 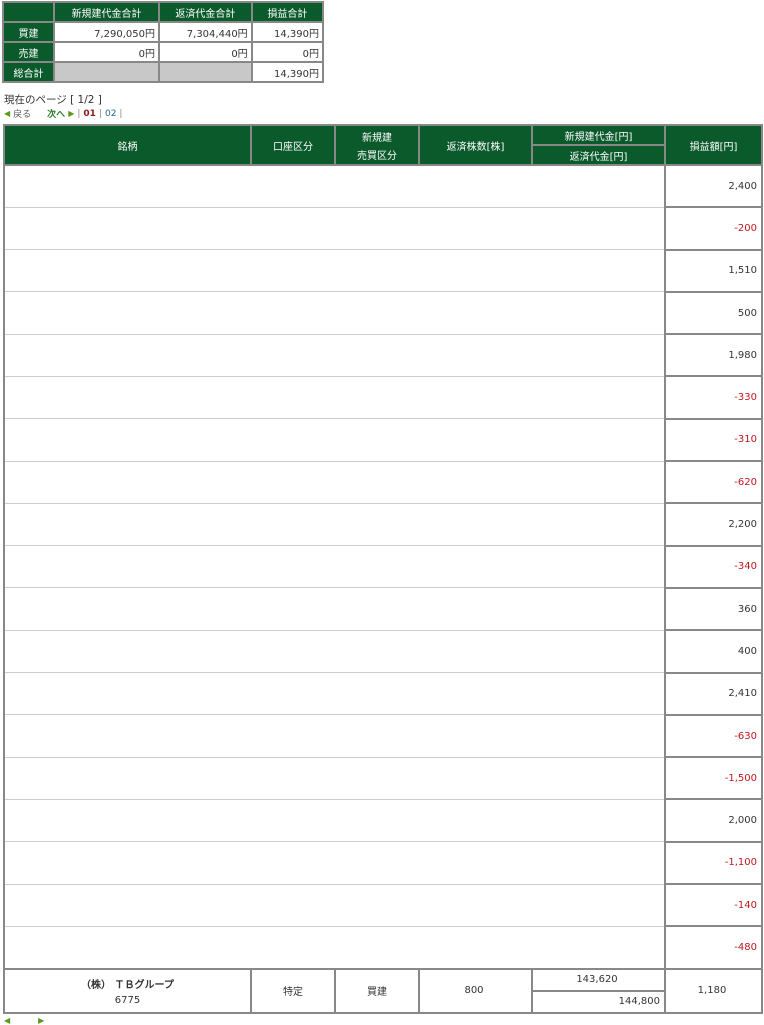 What do you see at coordinates (713, 482) in the screenshot?
I see `profit-loss: -620` at bounding box center [713, 482].